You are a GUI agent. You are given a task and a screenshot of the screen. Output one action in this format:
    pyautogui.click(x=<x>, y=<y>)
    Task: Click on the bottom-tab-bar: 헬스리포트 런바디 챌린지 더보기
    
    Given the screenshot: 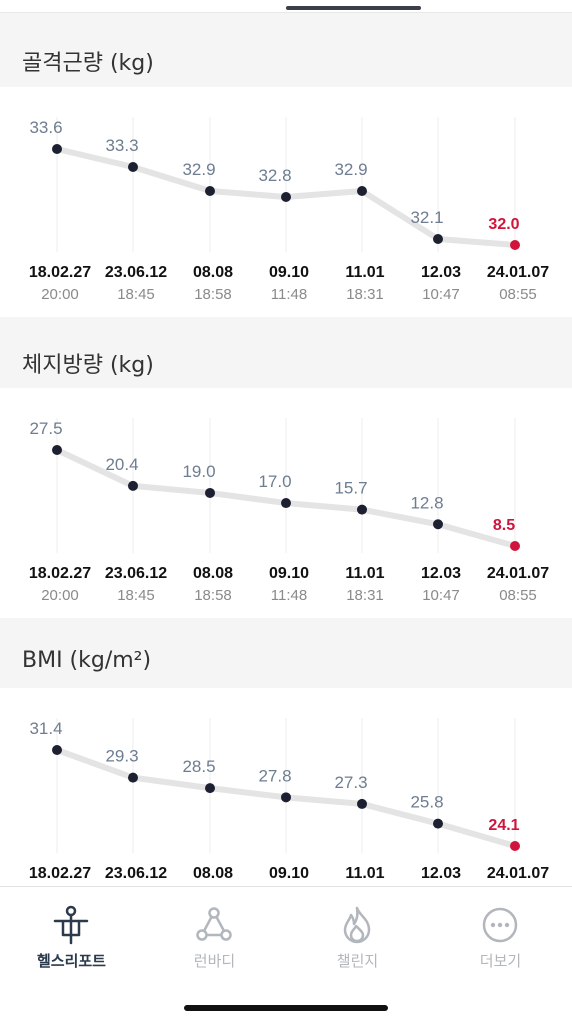 What is the action you would take?
    pyautogui.click(x=286, y=955)
    